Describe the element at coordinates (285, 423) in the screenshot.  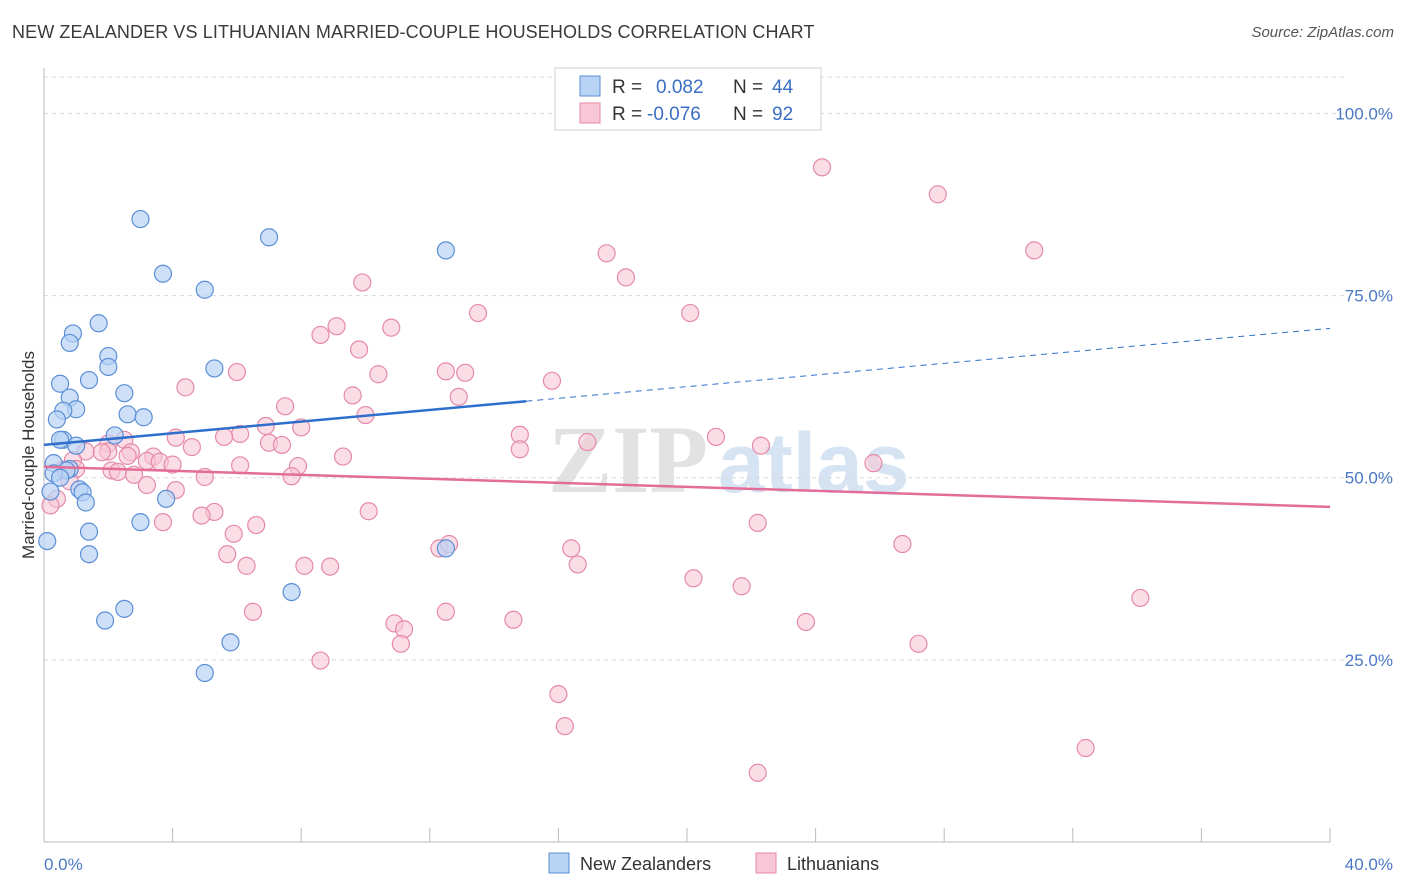
I see `trend-line-new-zealanders` at that location.